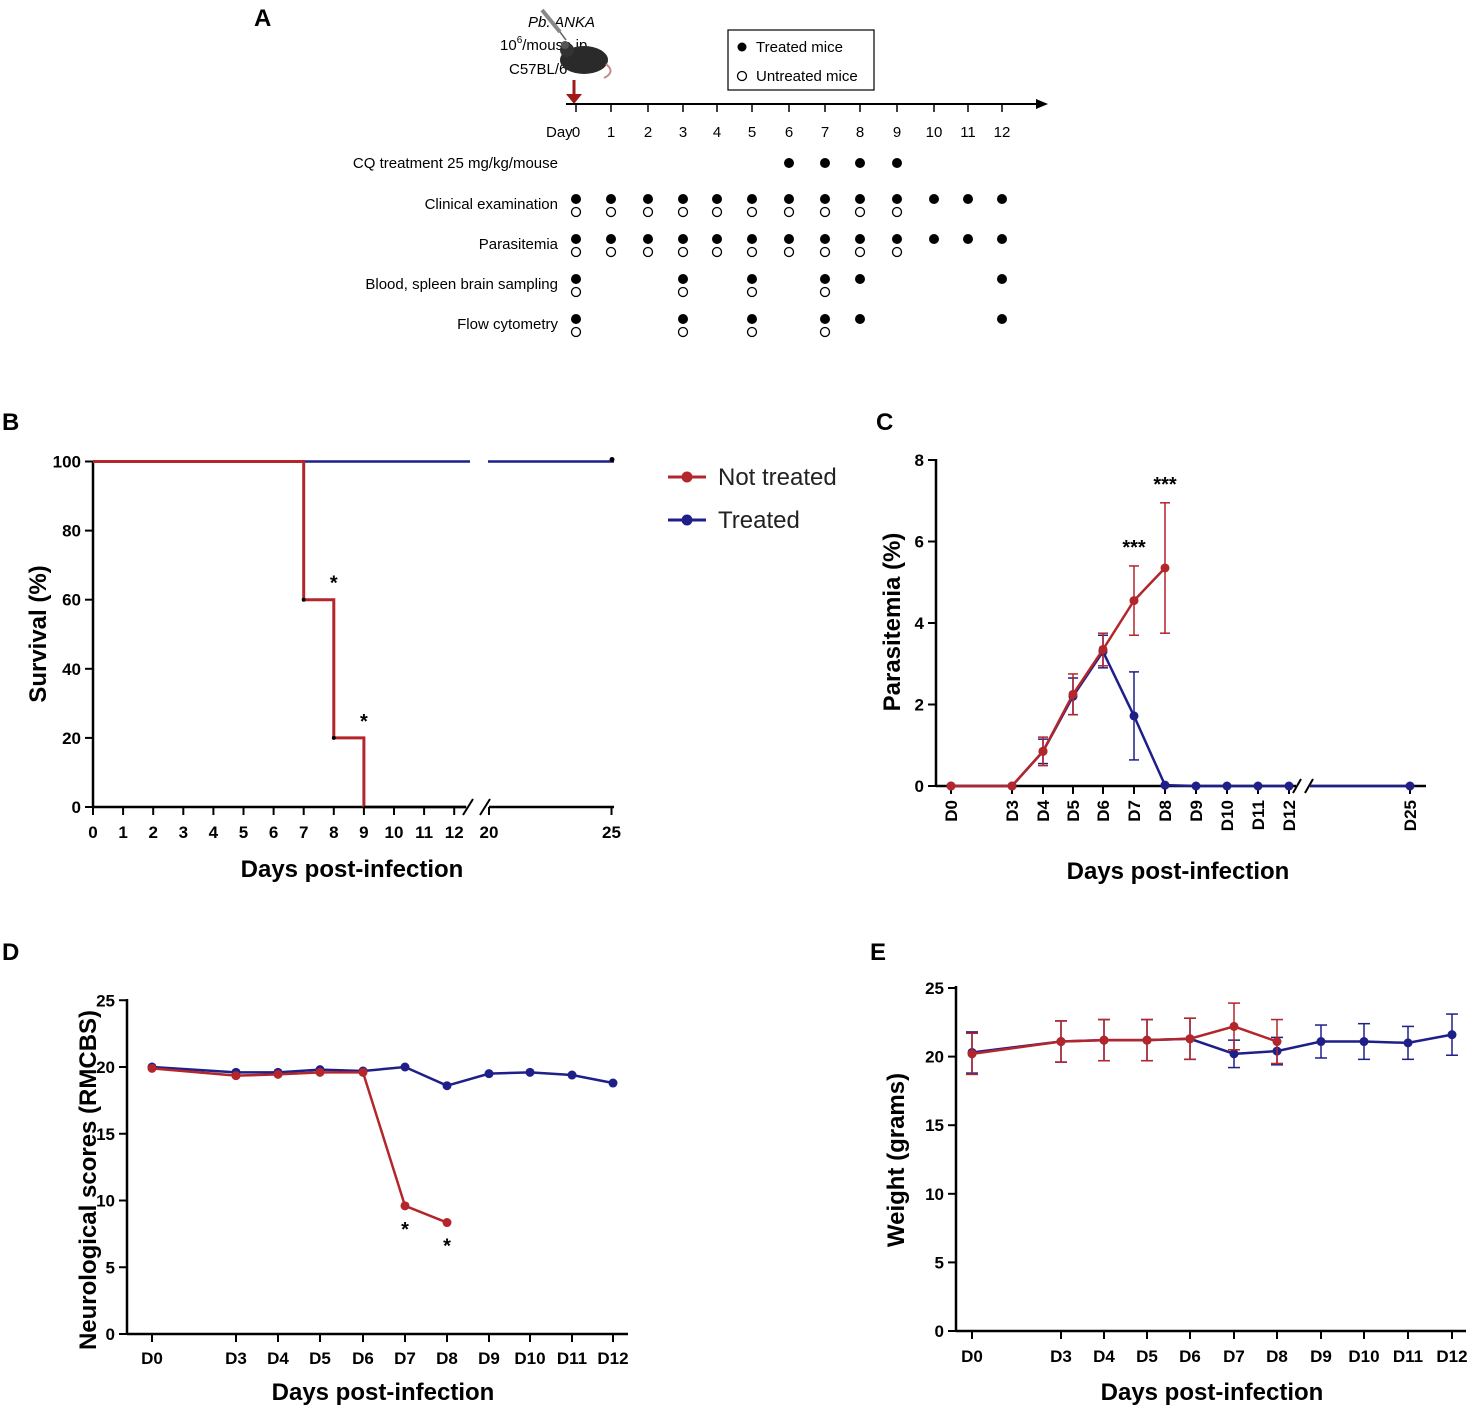 The height and width of the screenshot is (1416, 1476). I want to click on censor-mark, so click(333, 737).